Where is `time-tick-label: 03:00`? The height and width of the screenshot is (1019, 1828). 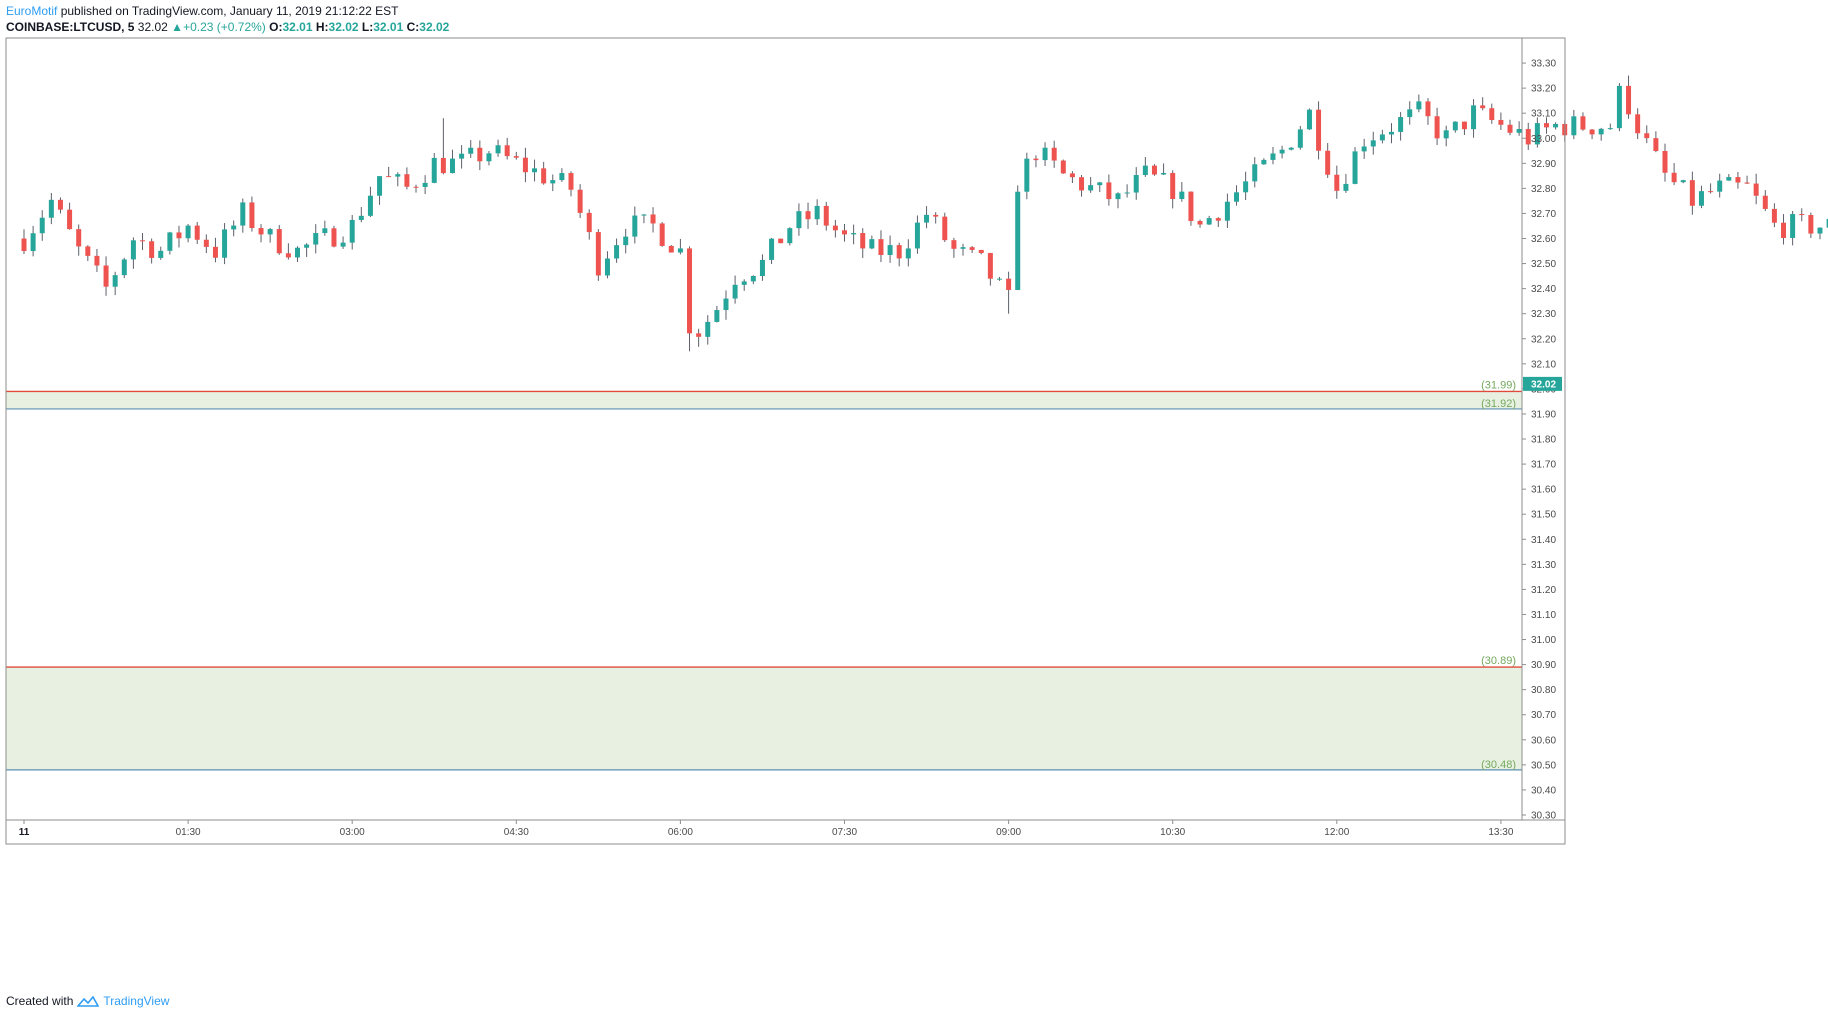 time-tick-label: 03:00 is located at coordinates (352, 832).